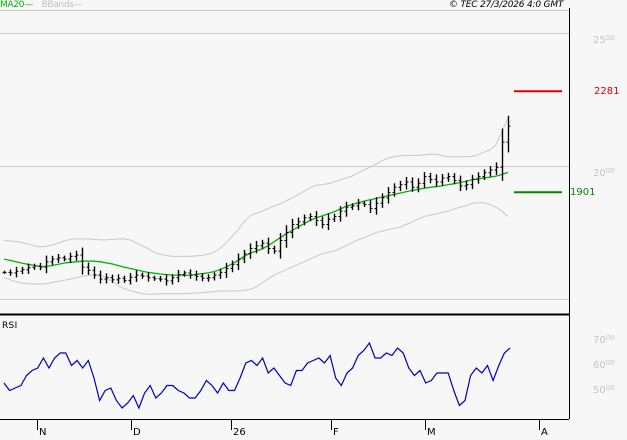  What do you see at coordinates (604, 173) in the screenshot?
I see `price-tick-2000: 2000` at bounding box center [604, 173].